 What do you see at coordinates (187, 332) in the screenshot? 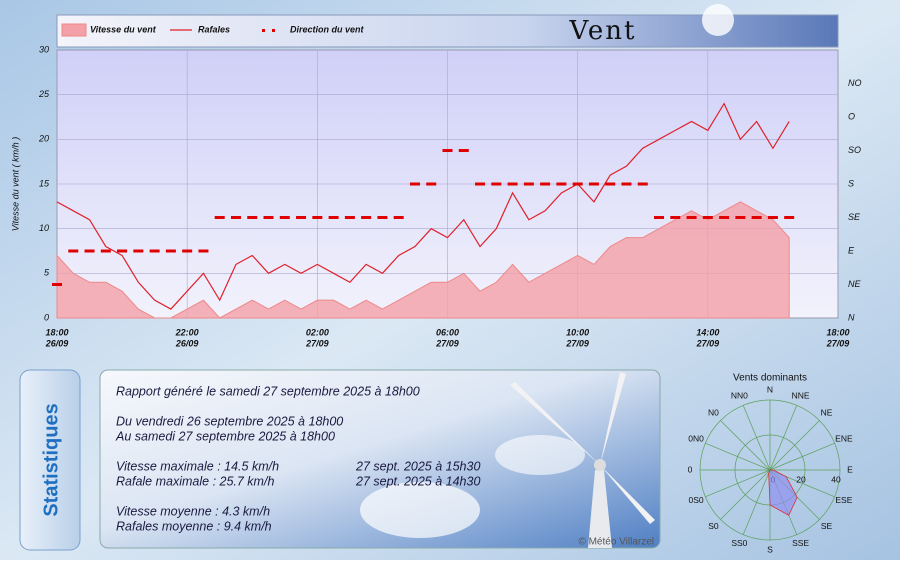
I see `x-tick-label: 22:00` at bounding box center [187, 332].